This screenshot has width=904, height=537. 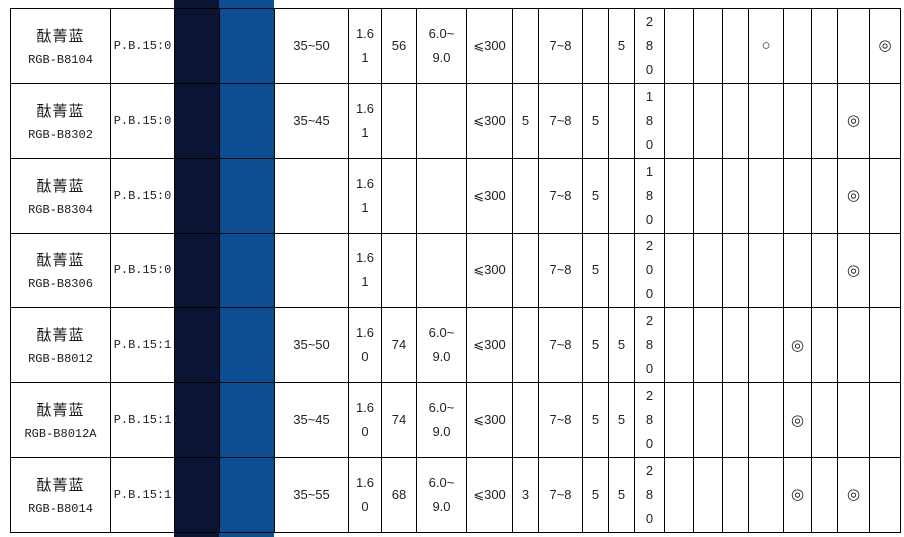 What do you see at coordinates (60, 284) in the screenshot?
I see `product-code: RGB-B8306` at bounding box center [60, 284].